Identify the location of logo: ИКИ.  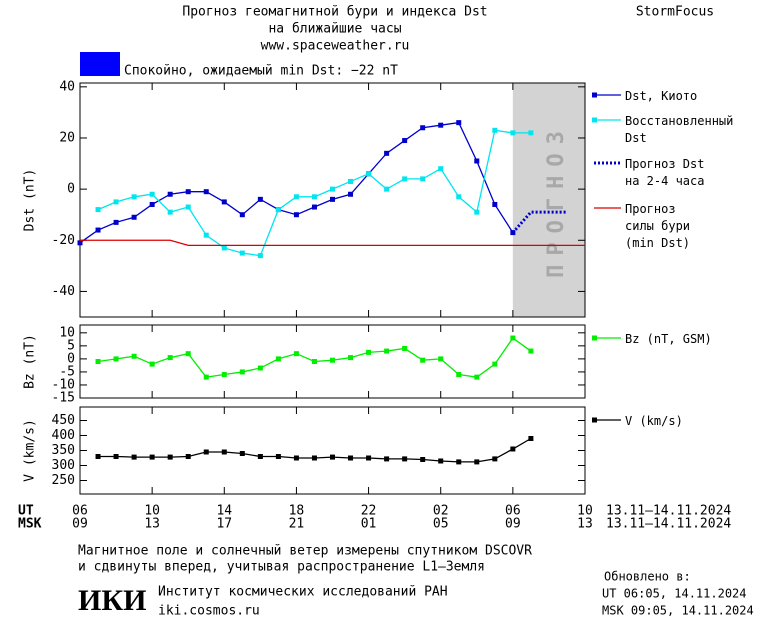
(112, 600).